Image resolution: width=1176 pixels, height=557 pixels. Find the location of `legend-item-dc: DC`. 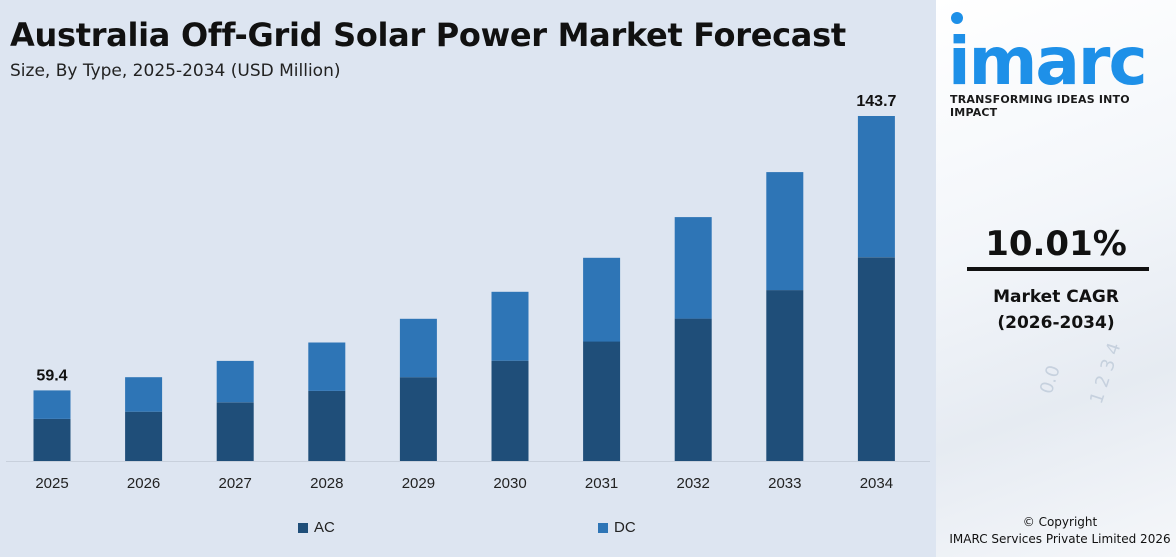

legend-item-dc: DC is located at coordinates (617, 527).